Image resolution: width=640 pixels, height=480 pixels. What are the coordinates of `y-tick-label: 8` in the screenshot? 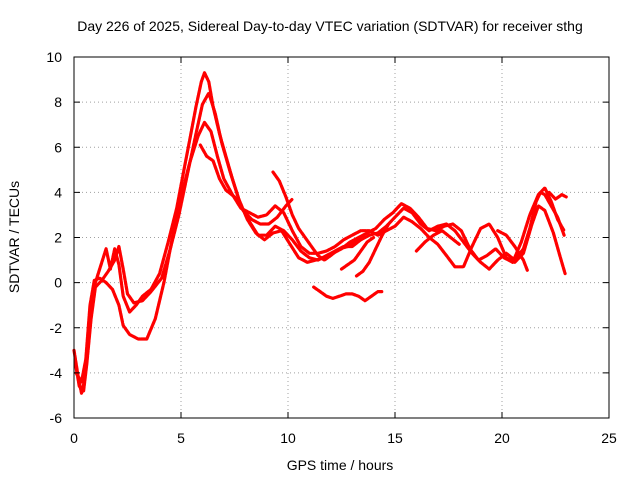 It's located at (58, 102).